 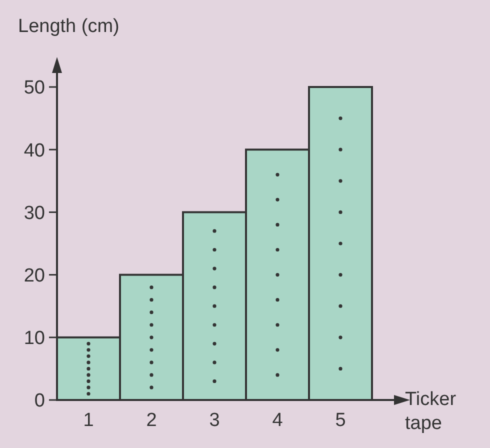 I want to click on y-tick-label: 0, so click(x=39, y=401).